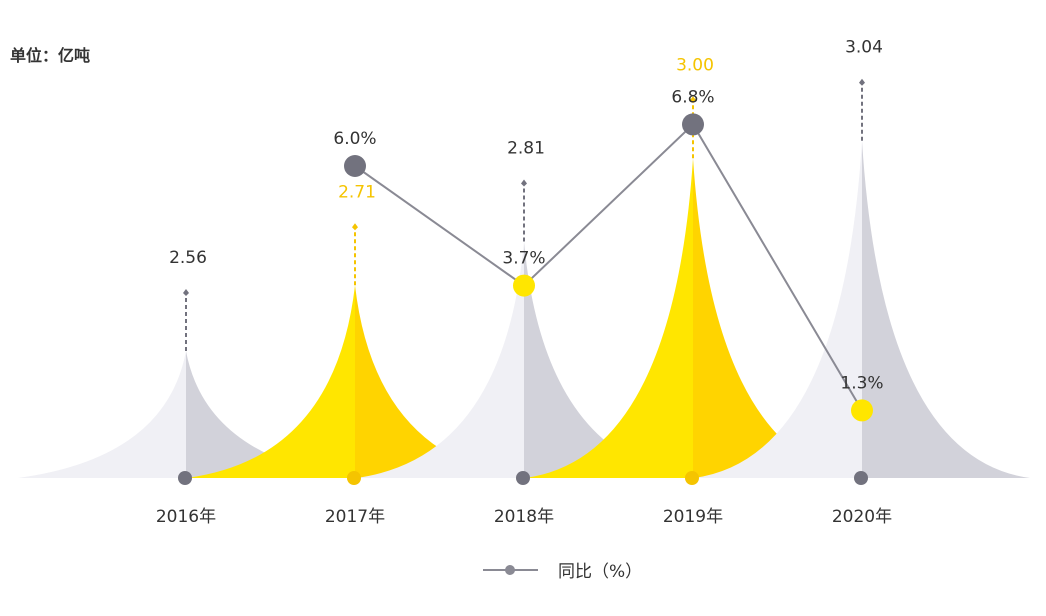 Image resolution: width=1046 pixels, height=616 pixels. I want to click on bar-value-label: 2.81, so click(526, 148).